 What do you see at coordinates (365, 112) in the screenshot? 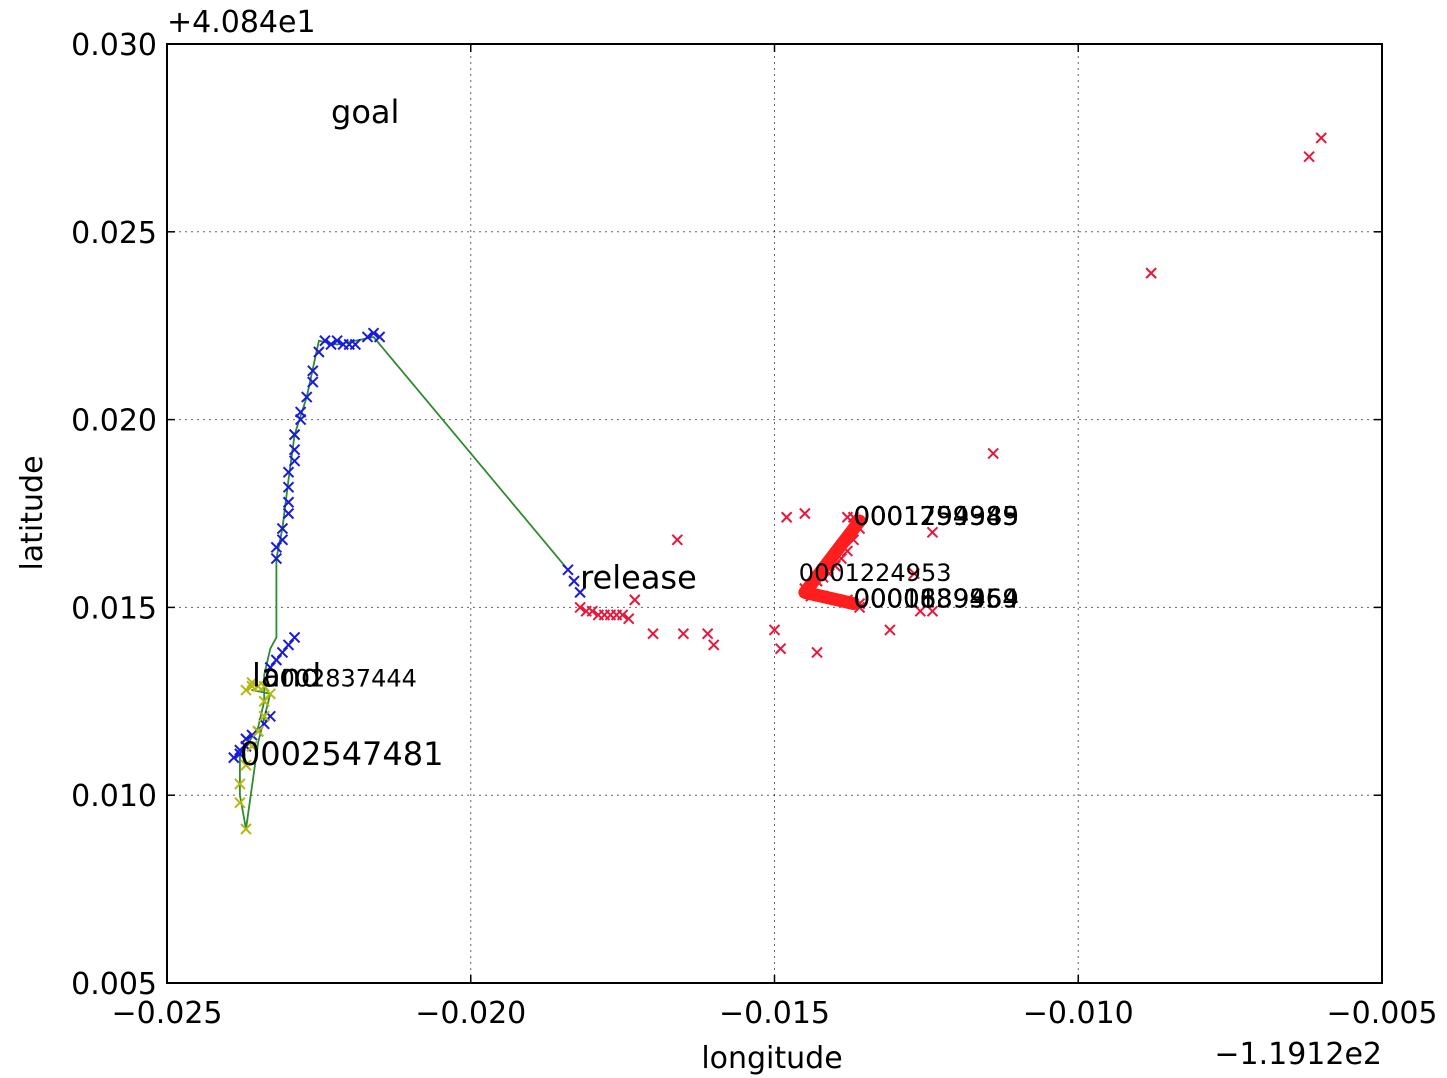
I see `annotation-label: goal` at bounding box center [365, 112].